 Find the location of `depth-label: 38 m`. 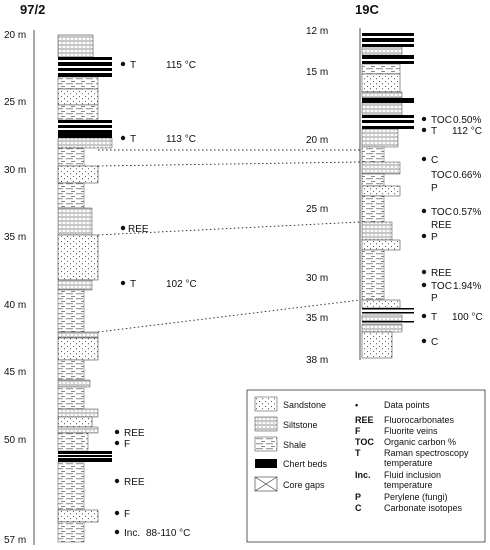

depth-label: 38 m is located at coordinates (317, 360).